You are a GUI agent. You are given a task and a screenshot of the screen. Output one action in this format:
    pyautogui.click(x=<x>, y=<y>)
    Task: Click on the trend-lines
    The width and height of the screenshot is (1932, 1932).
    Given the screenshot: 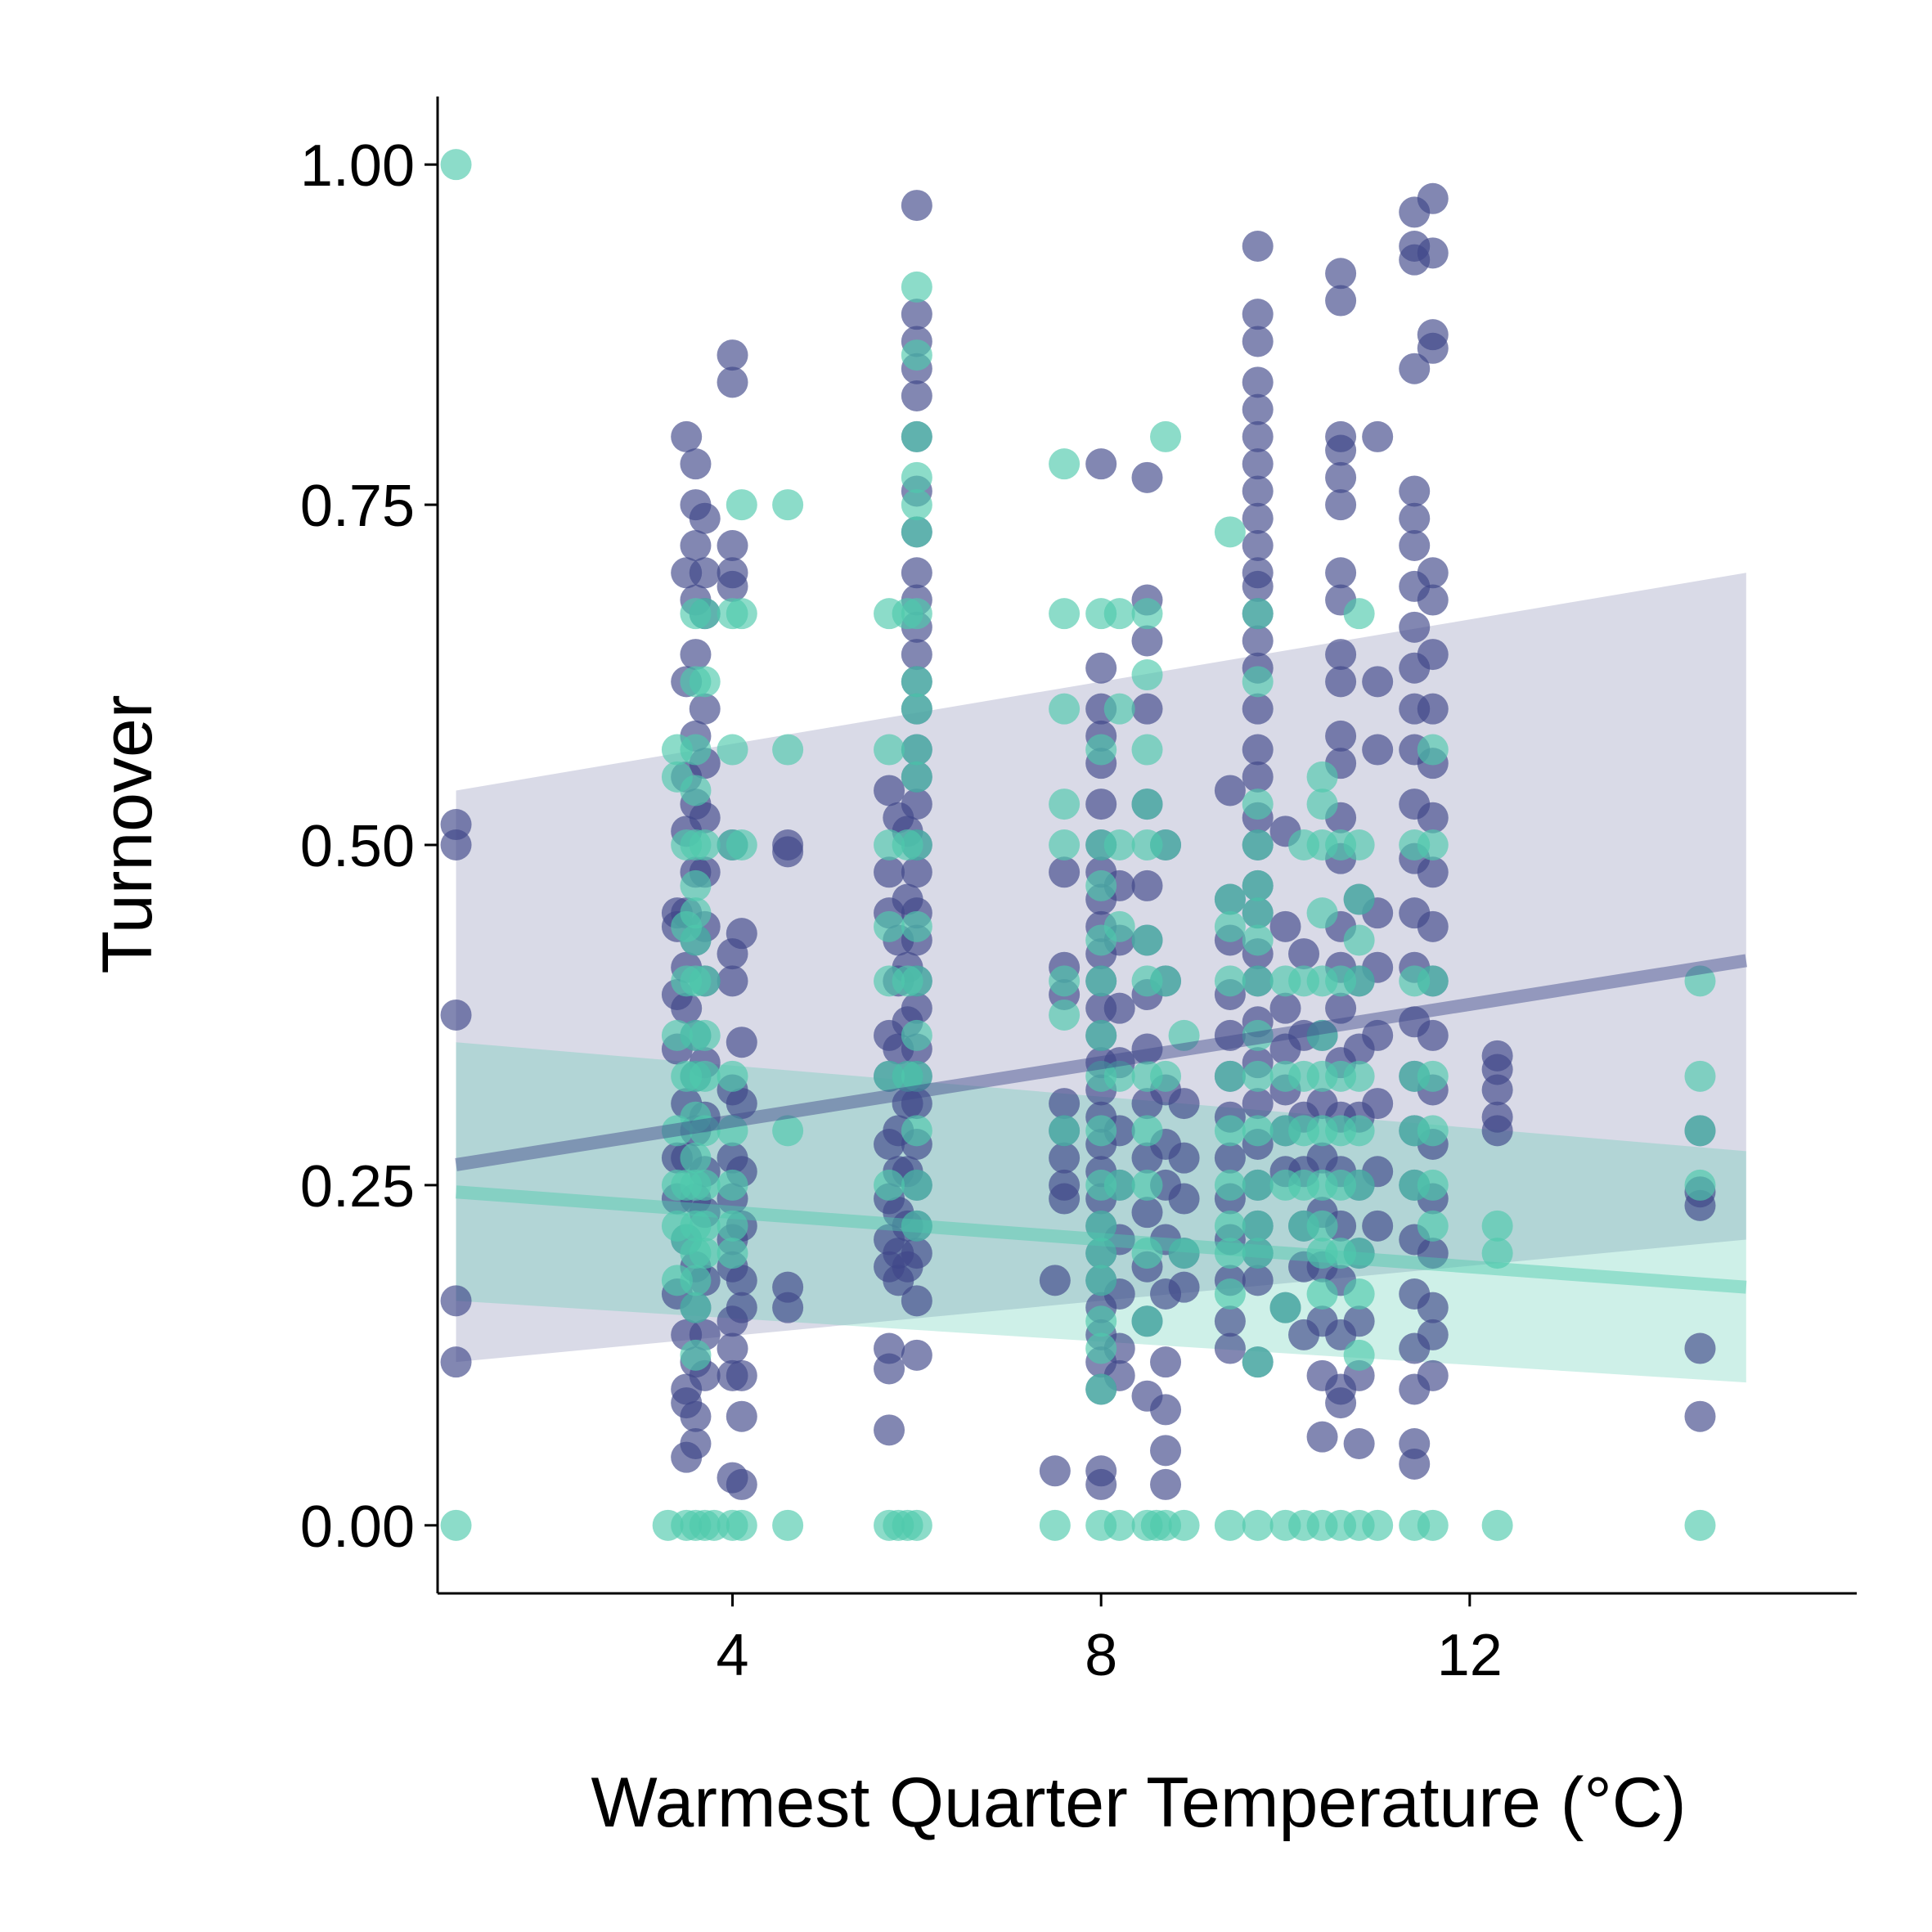 What is the action you would take?
    pyautogui.click(x=1102, y=1124)
    